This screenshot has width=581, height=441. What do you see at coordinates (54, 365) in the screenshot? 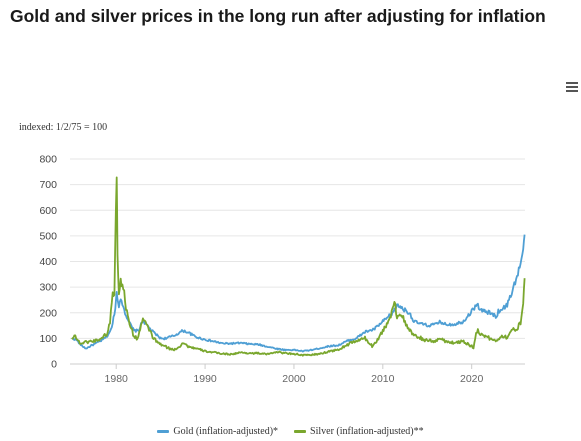
I see `y-tick-label: 0` at bounding box center [54, 365].